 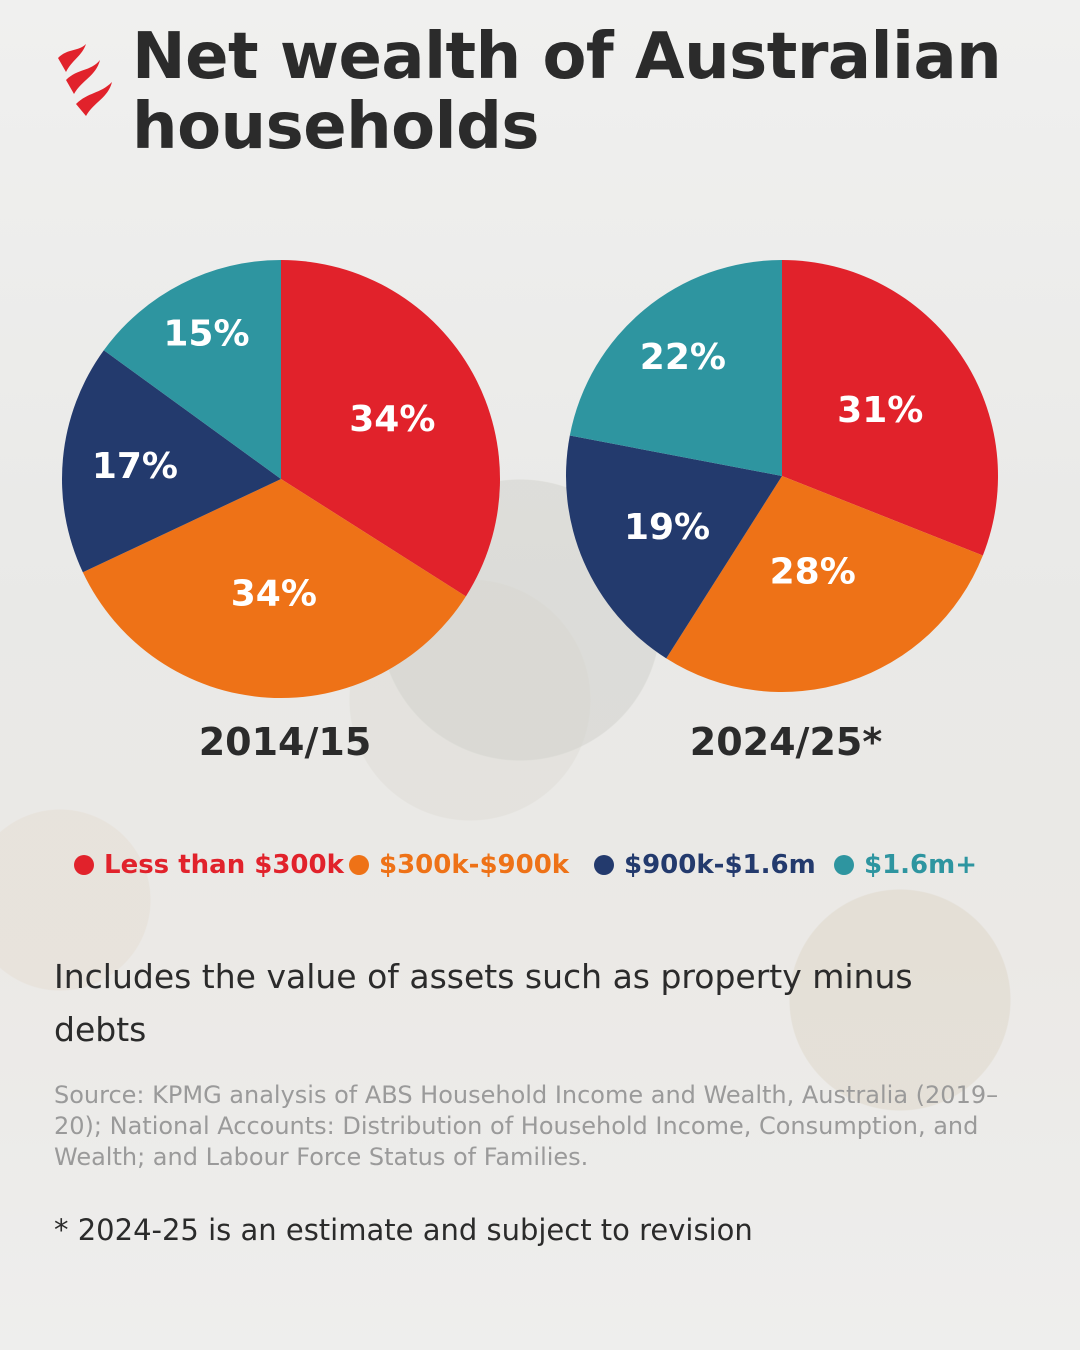 I want to click on data-label-300k-900k: 28%, so click(x=813, y=571).